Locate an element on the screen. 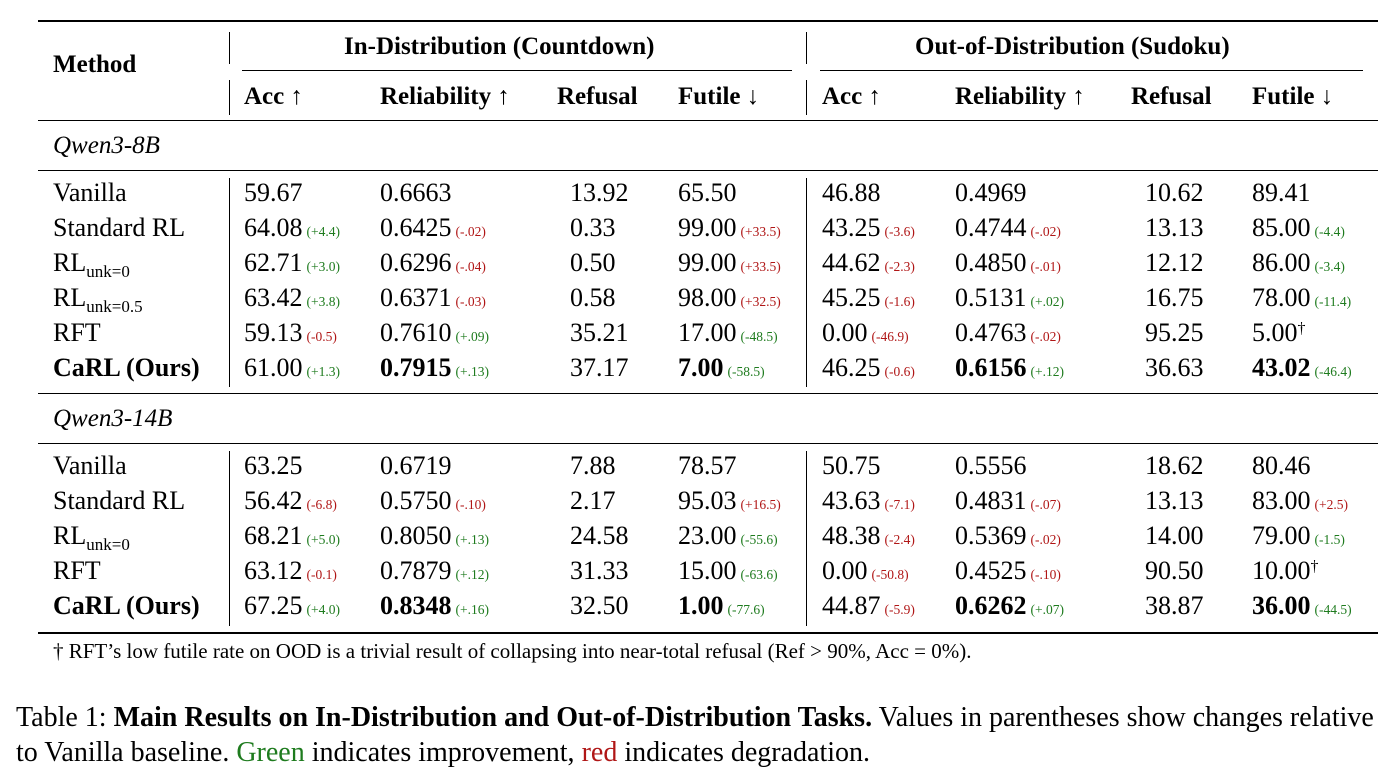 Image resolution: width=1398 pixels, height=783 pixels. vrule-mid-s2 is located at coordinates (806, 538).